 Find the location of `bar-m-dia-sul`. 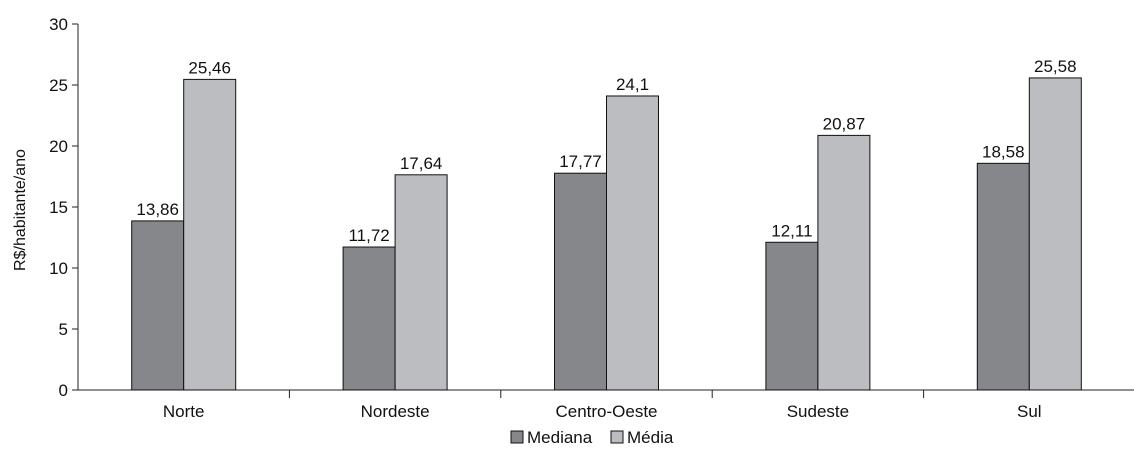

bar-m-dia-sul is located at coordinates (1055, 234).